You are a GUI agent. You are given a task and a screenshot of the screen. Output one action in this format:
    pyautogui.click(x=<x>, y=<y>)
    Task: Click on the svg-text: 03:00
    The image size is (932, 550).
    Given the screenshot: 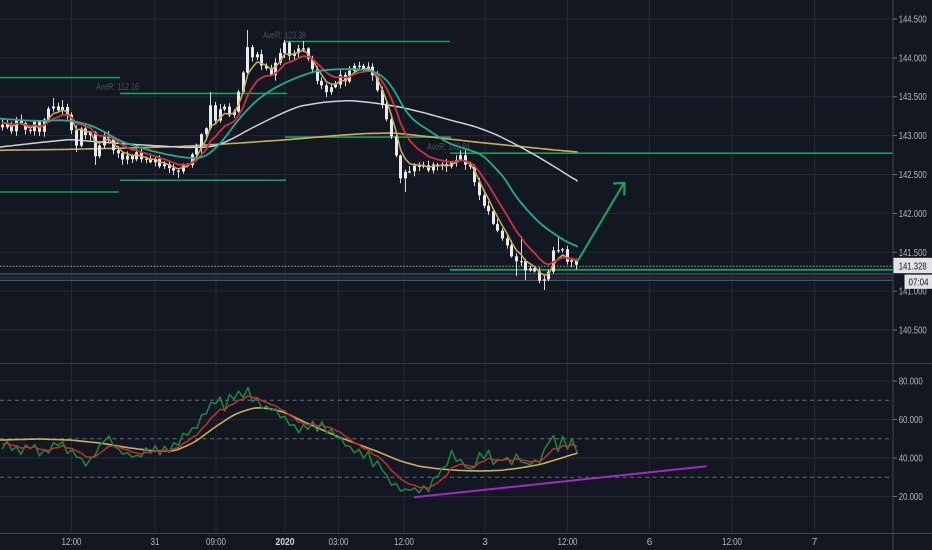 What is the action you would take?
    pyautogui.click(x=339, y=542)
    